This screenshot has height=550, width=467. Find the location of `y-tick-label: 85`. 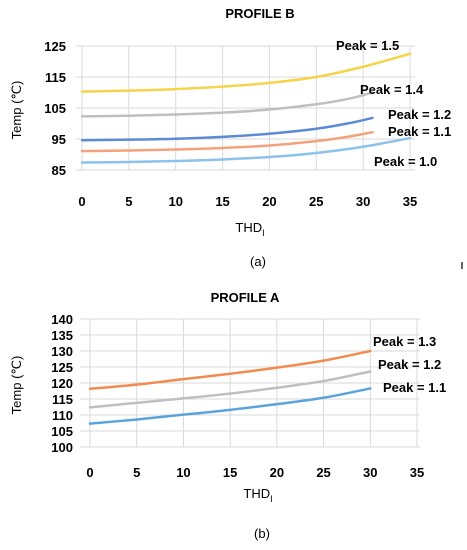

y-tick-label: 85 is located at coordinates (59, 170).